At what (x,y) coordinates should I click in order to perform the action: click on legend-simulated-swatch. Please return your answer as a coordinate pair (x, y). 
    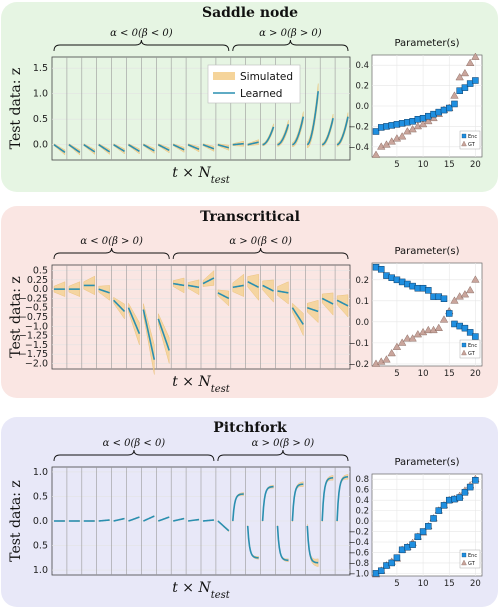
    Looking at the image, I should click on (224, 76).